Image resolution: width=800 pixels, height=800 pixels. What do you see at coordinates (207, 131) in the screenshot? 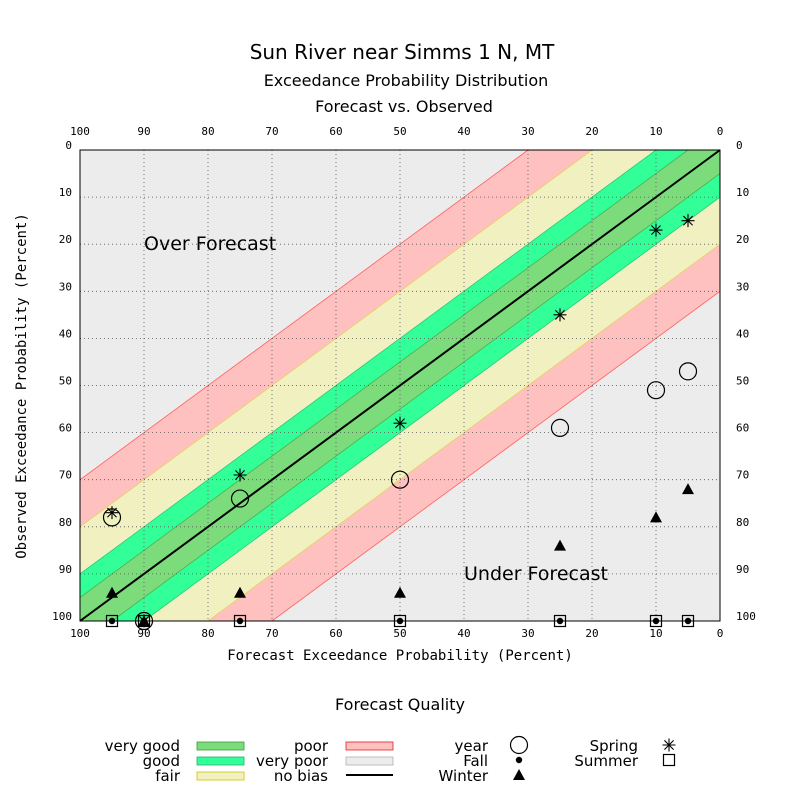
I see `x-tick-label-top: 80` at bounding box center [207, 131].